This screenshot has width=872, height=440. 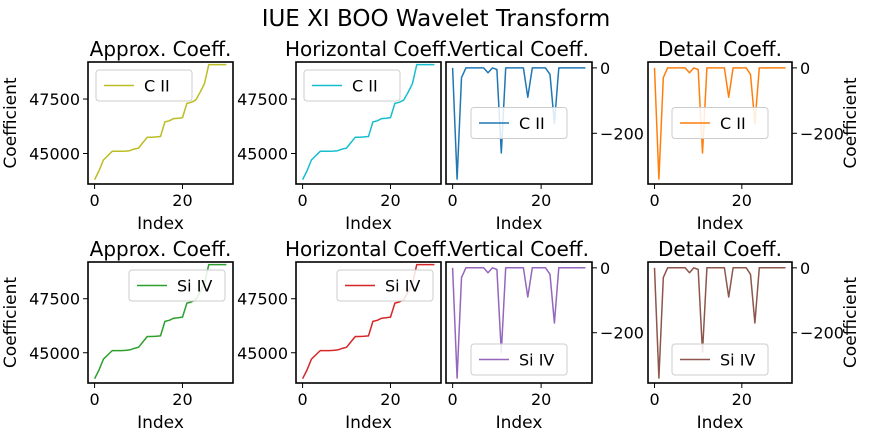 What do you see at coordinates (436, 19) in the screenshot?
I see `figure-title: IUE XI BOO Wavelet Transform` at bounding box center [436, 19].